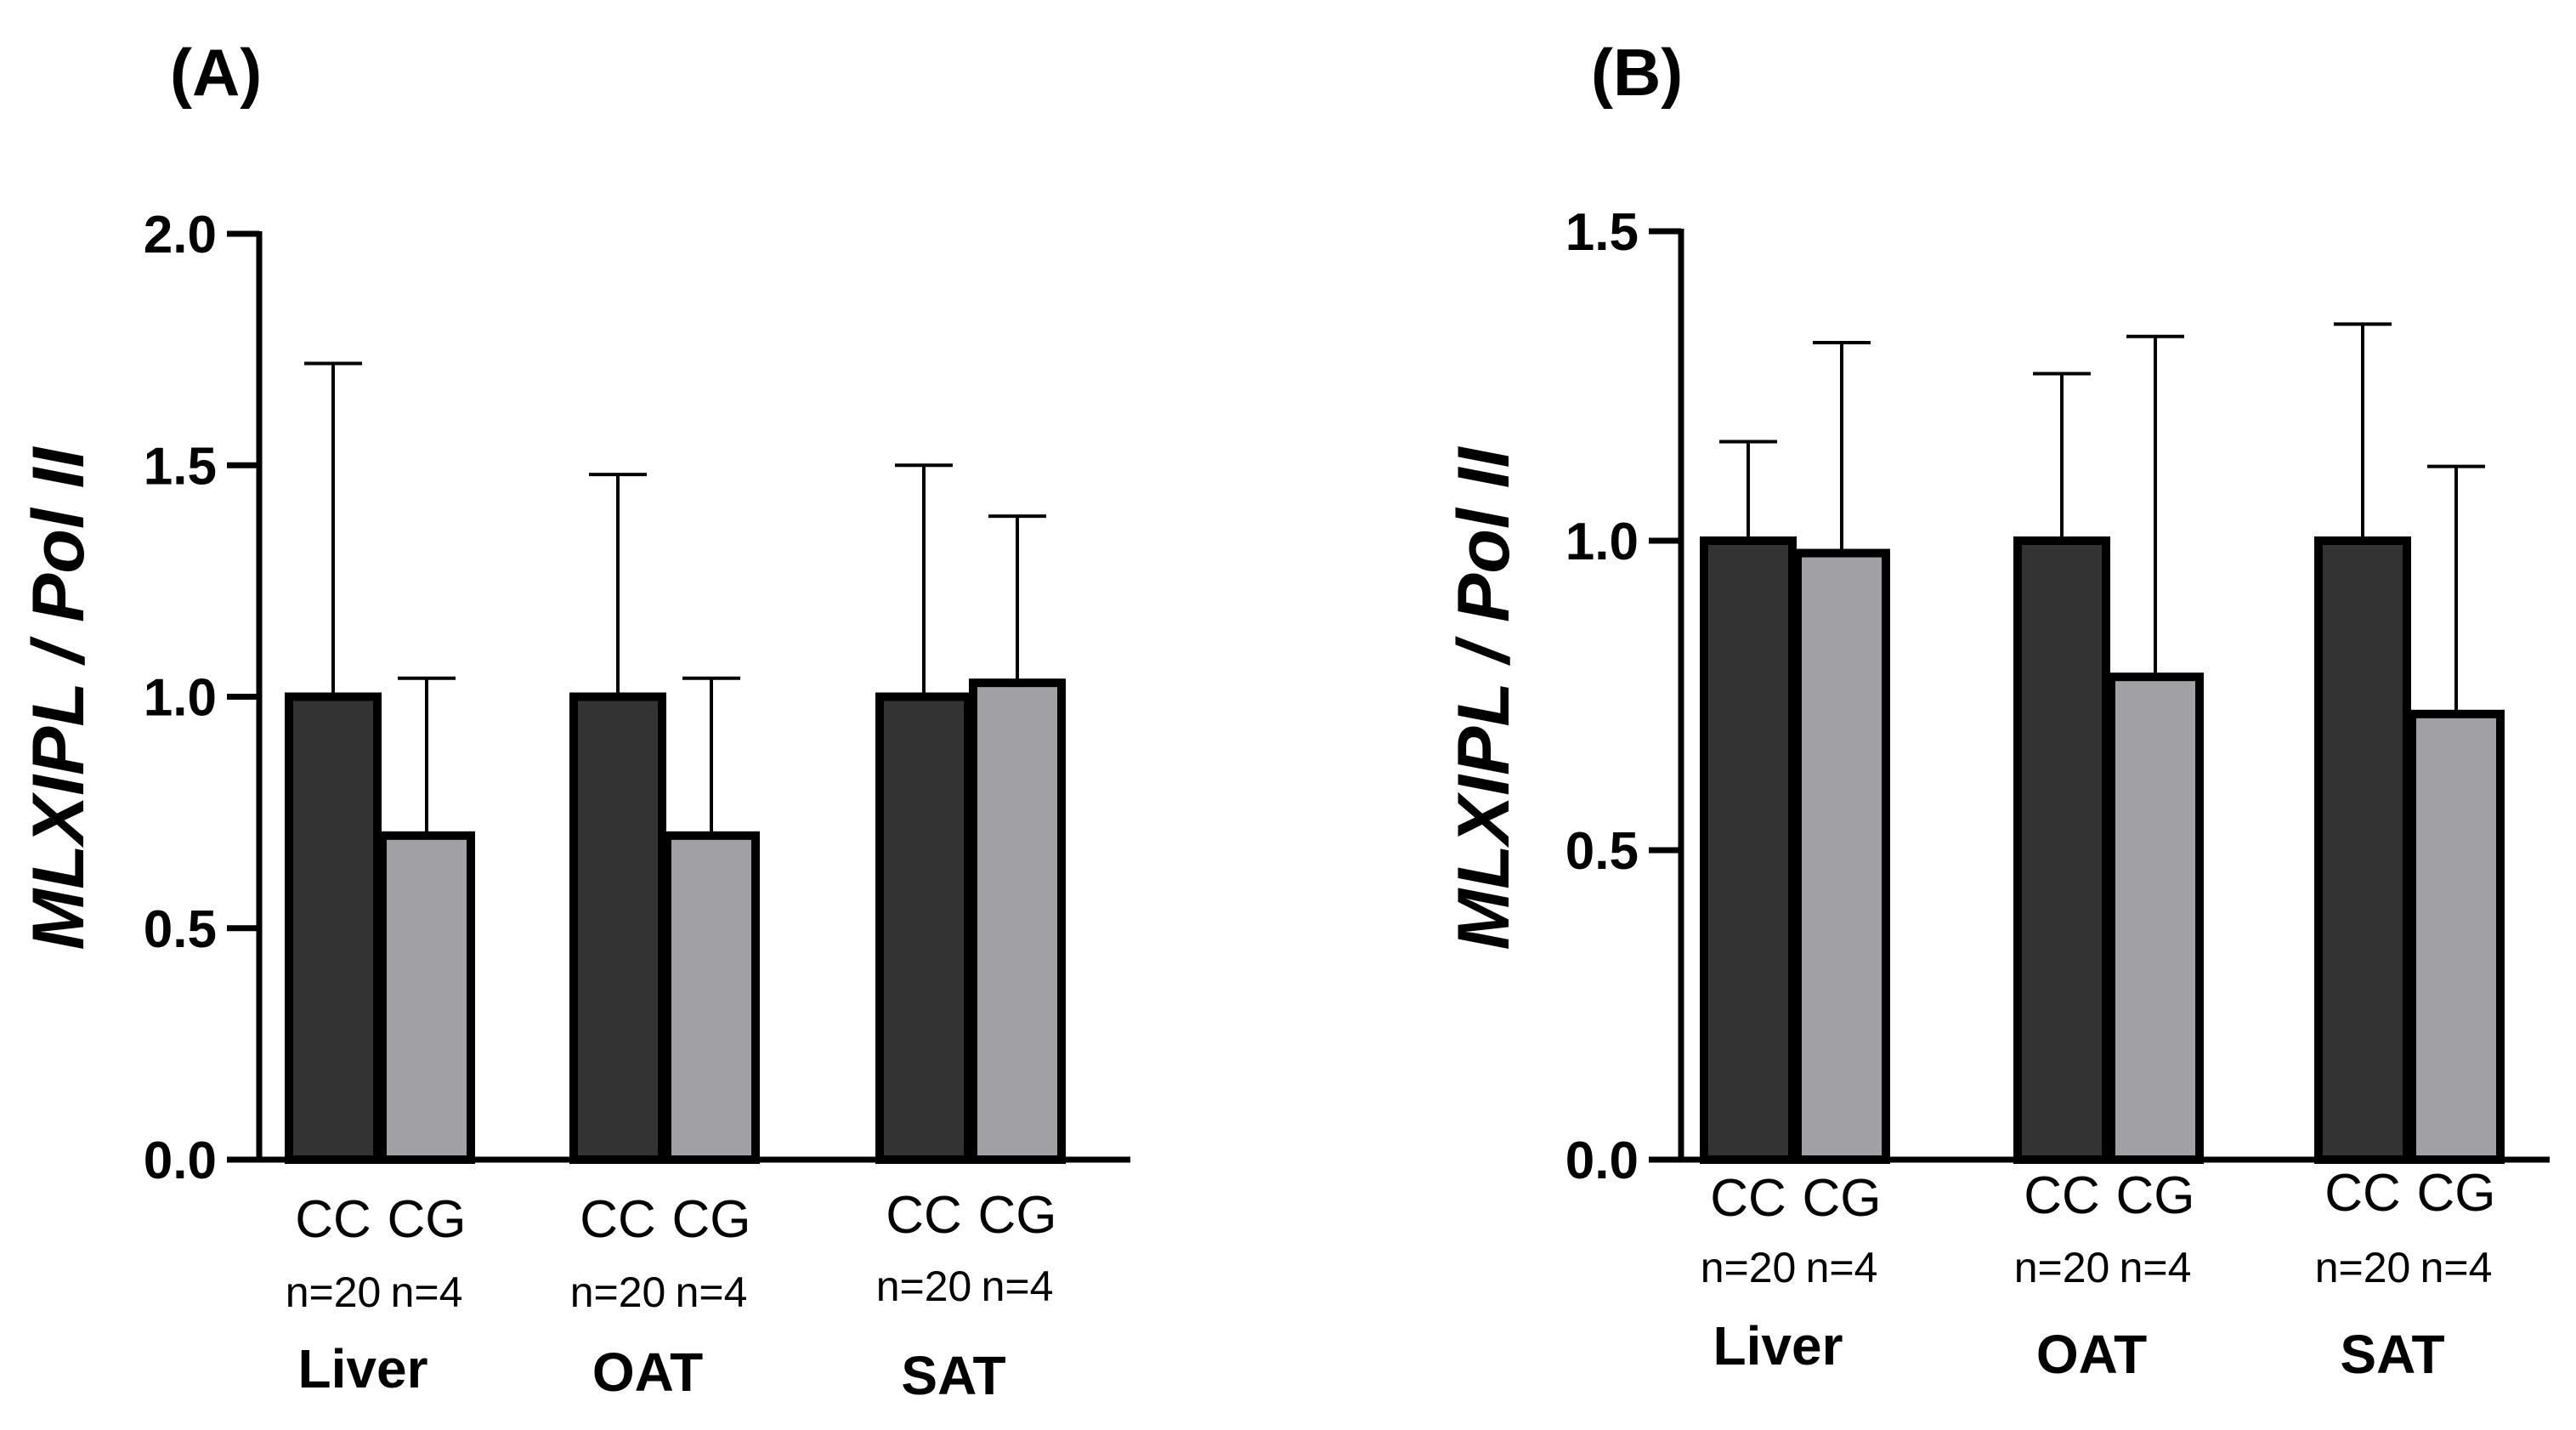  Describe the element at coordinates (1637, 72) in the screenshot. I see `panel-label: (B)` at that location.